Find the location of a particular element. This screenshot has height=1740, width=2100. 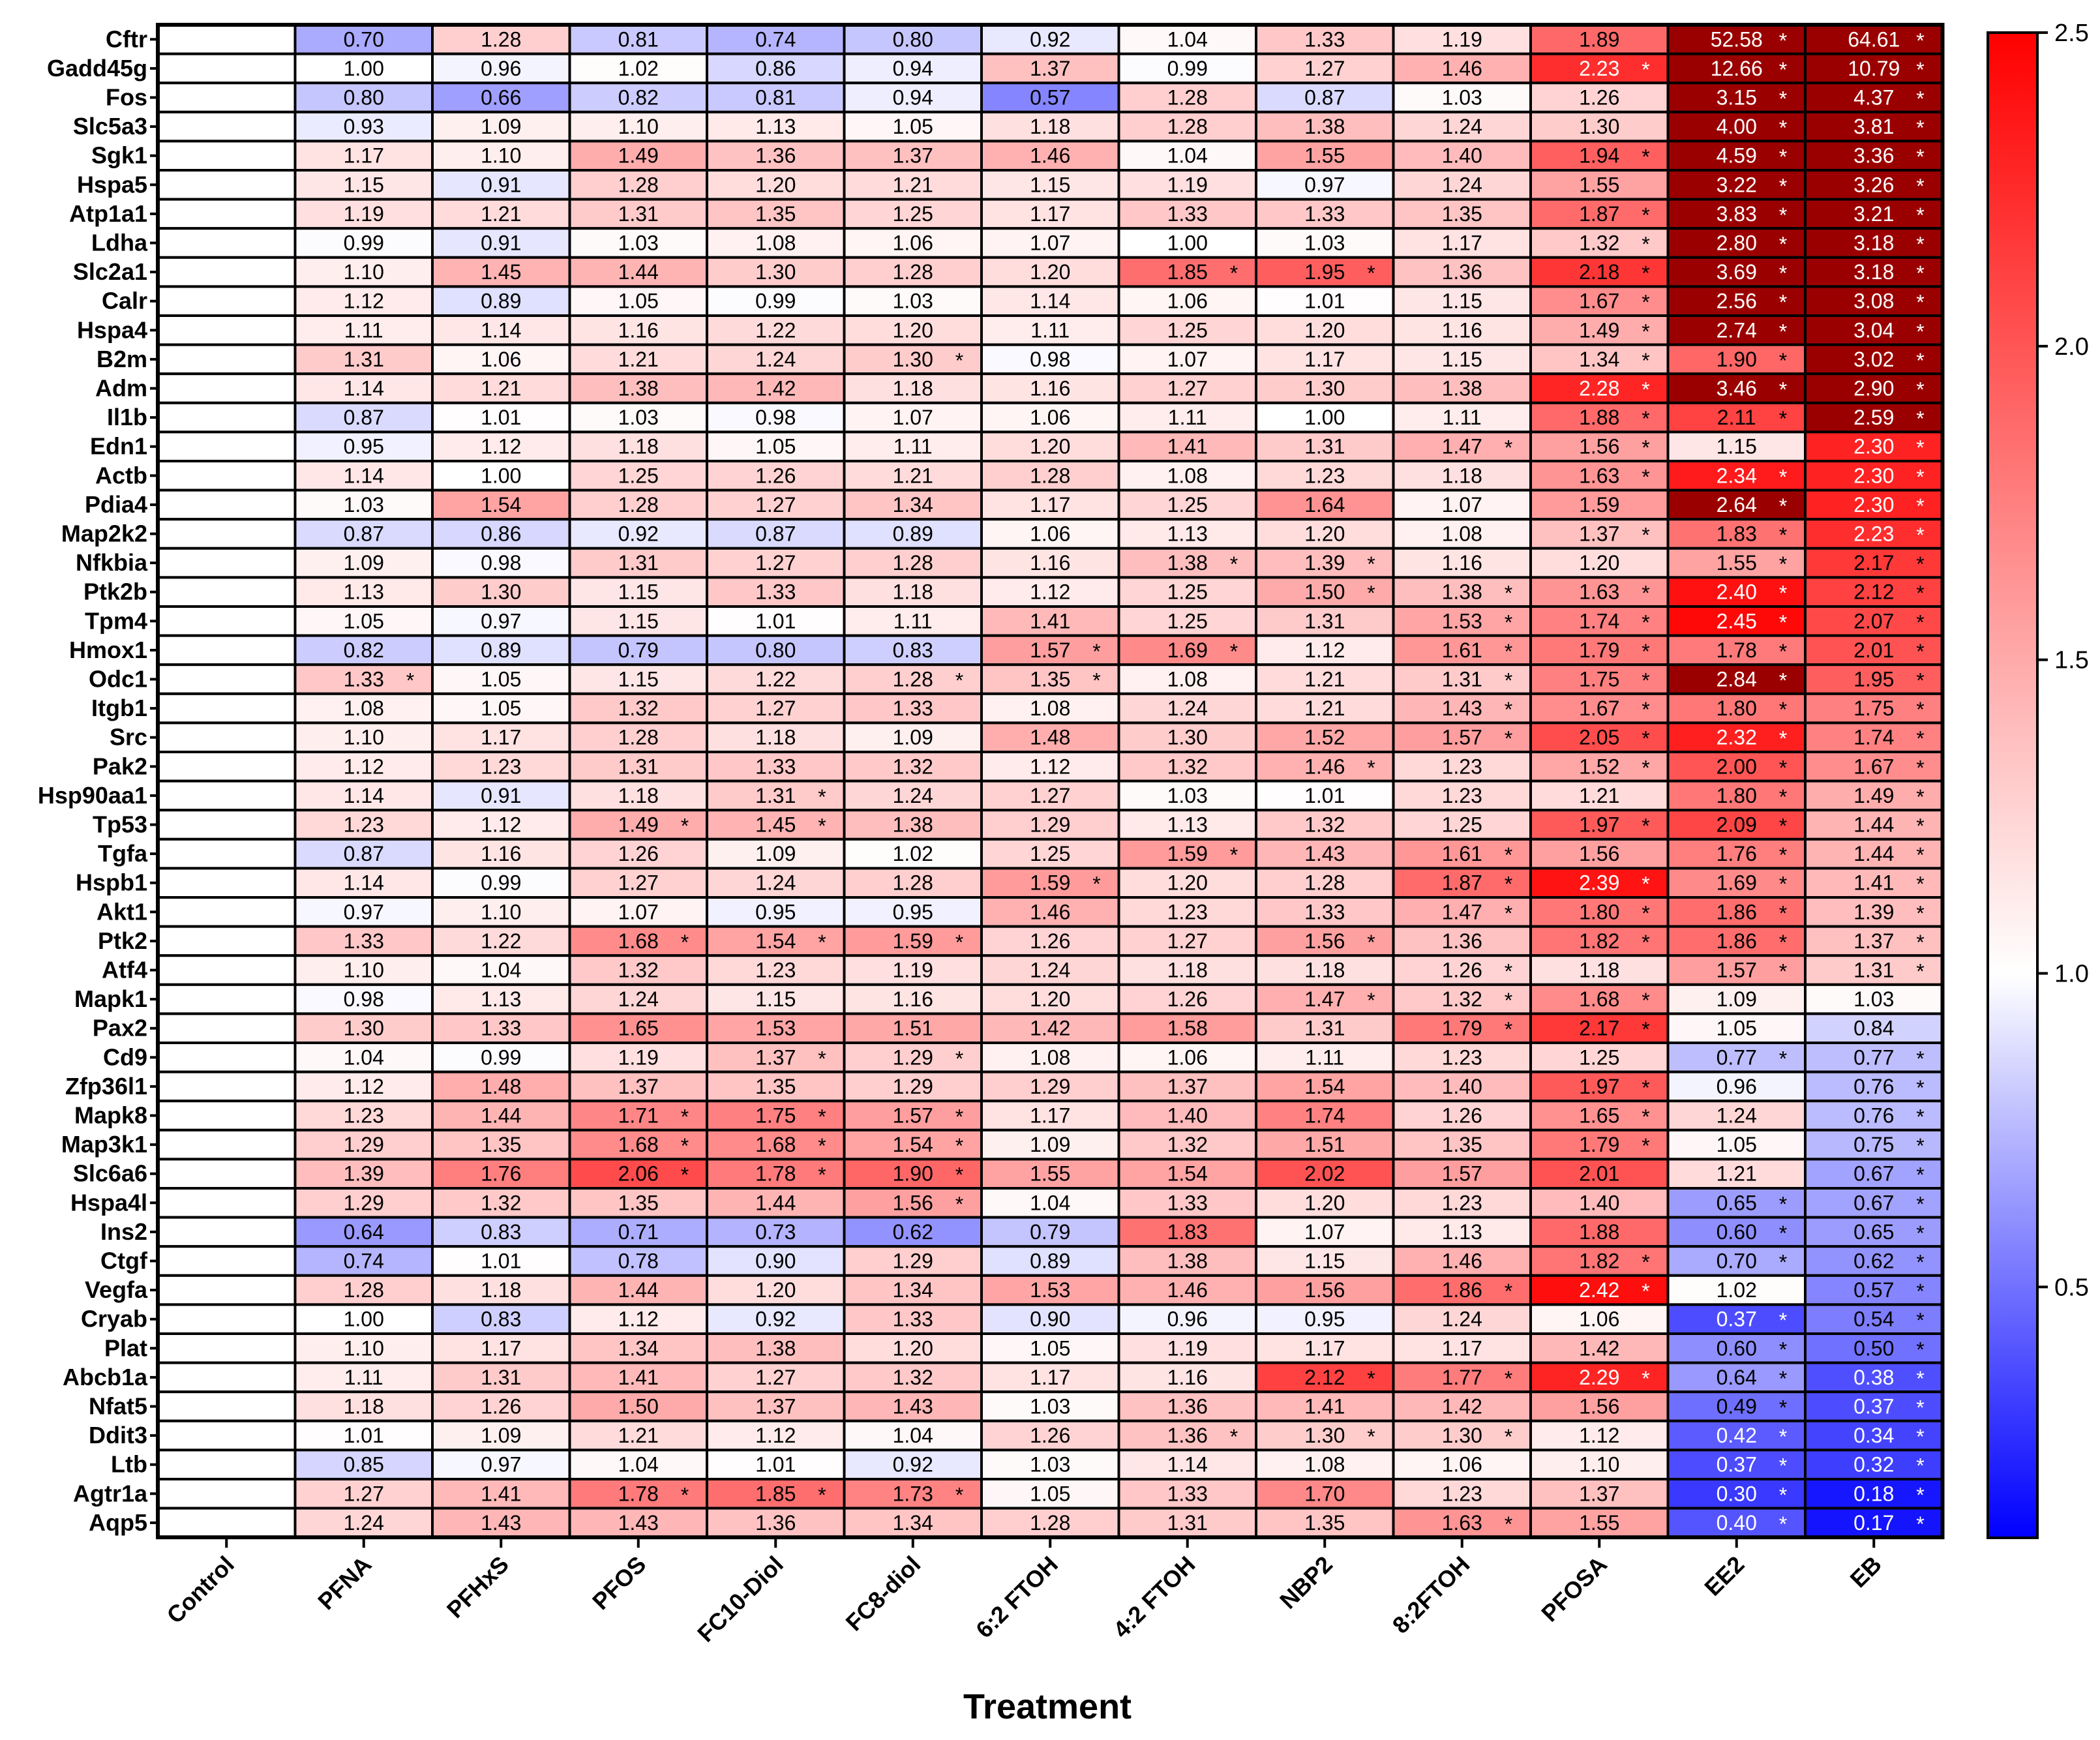

cell-value-label: 1.49 is located at coordinates (1599, 330).